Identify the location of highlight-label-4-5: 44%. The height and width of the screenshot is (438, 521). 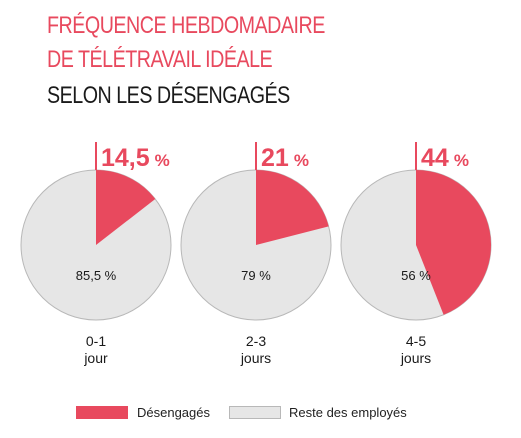
(445, 158).